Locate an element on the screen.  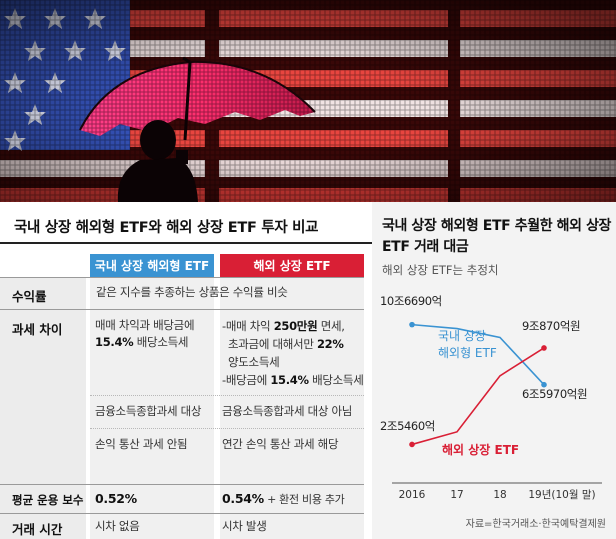
cell-loss-domestic: 손익 통산 과세 안됨 is located at coordinates (141, 444).